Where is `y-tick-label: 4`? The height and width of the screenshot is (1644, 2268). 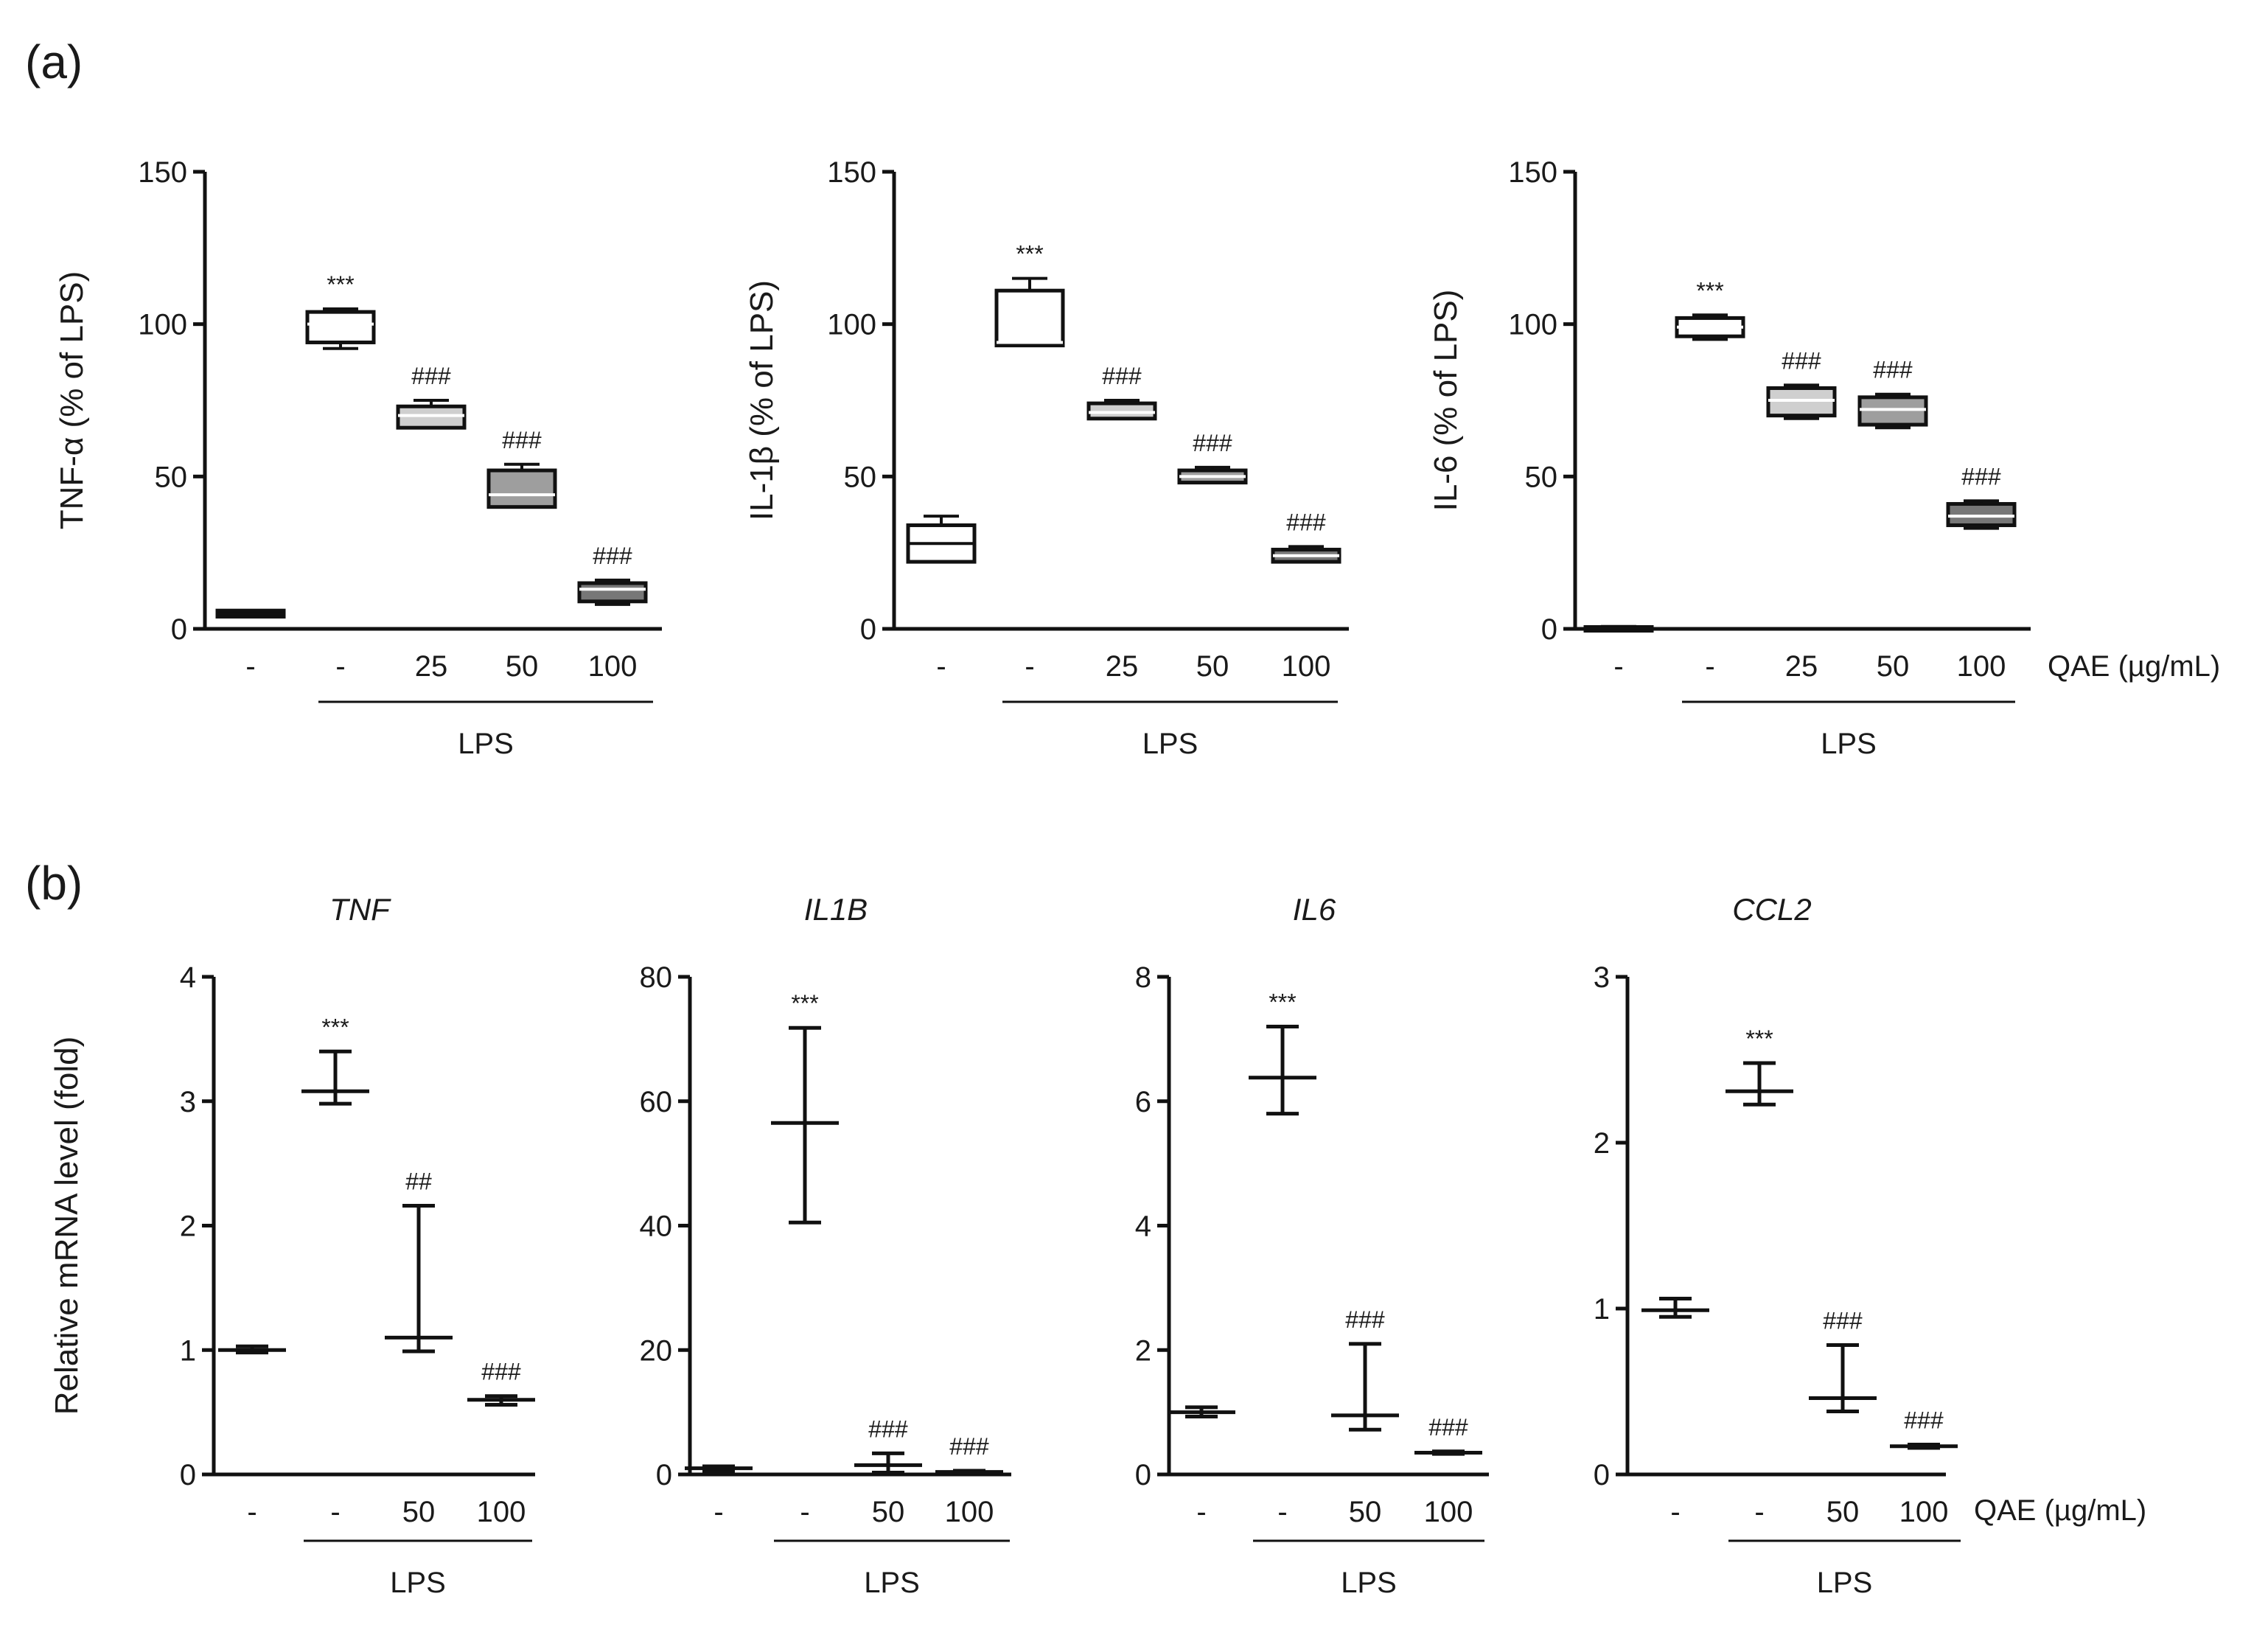
y-tick-label: 4 is located at coordinates (188, 977).